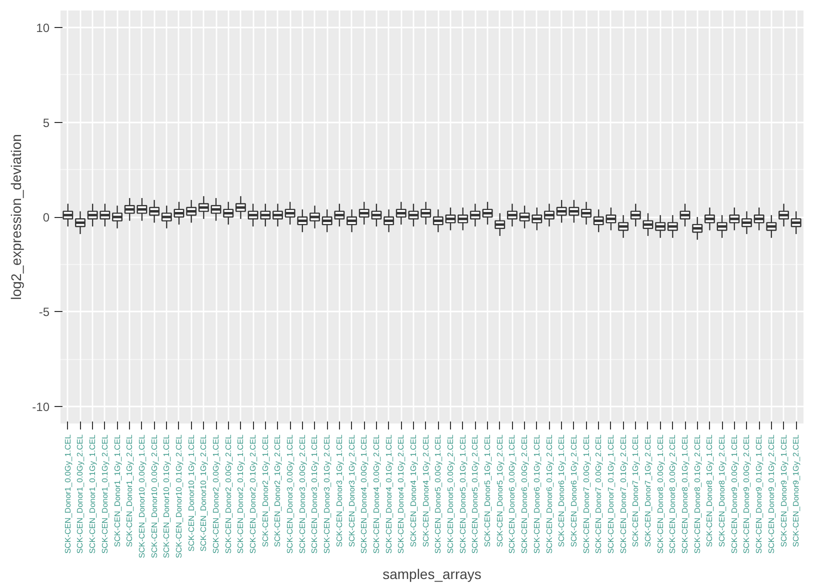  I want to click on x-tick-label: SCK-CEN_Donor4_1Gy_2.CEL, so click(425, 490).